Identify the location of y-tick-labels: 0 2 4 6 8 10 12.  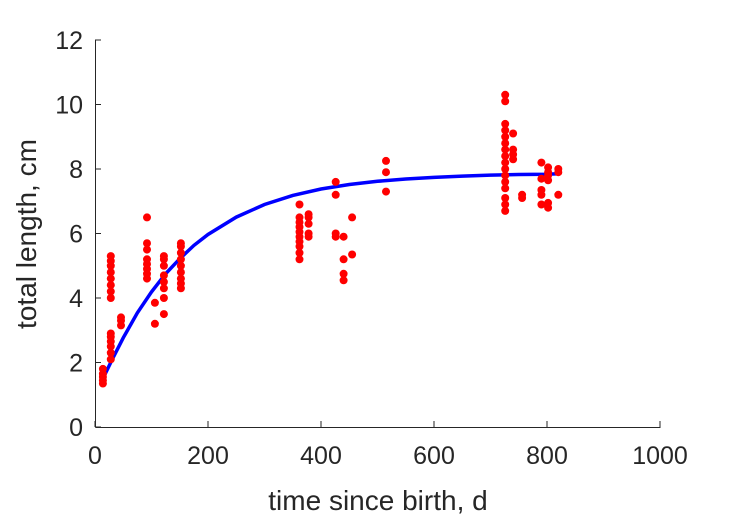
(69, 234).